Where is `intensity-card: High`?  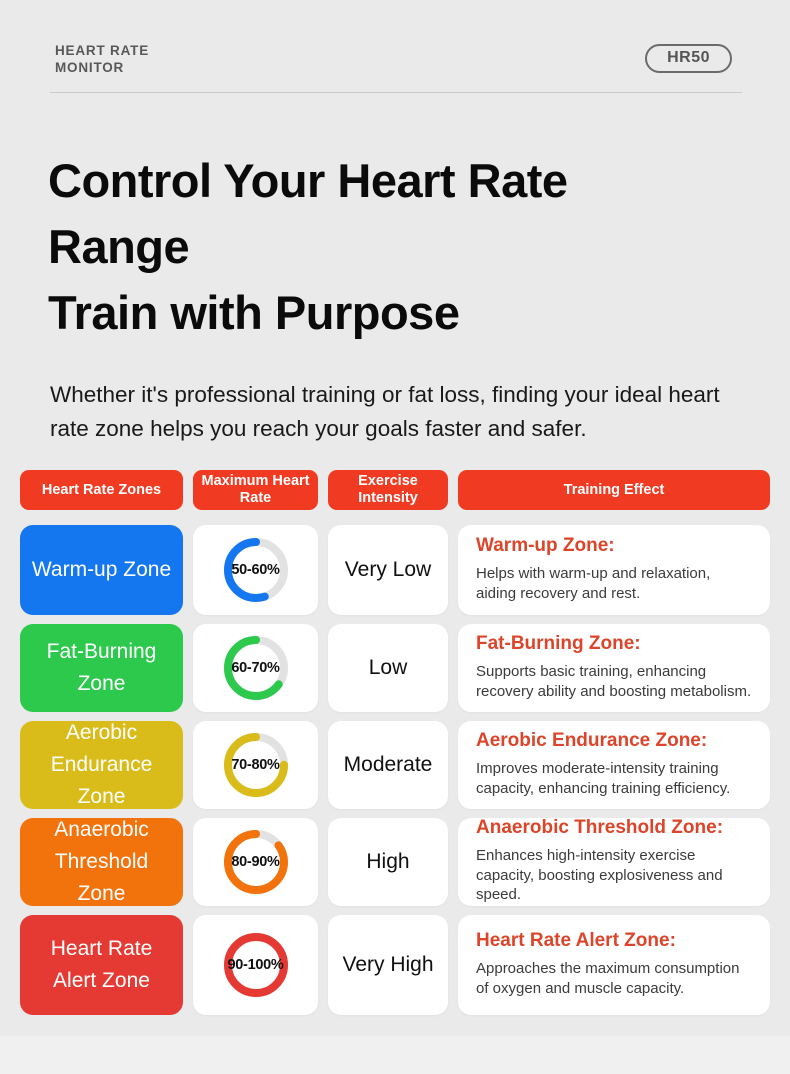
intensity-card: High is located at coordinates (388, 862).